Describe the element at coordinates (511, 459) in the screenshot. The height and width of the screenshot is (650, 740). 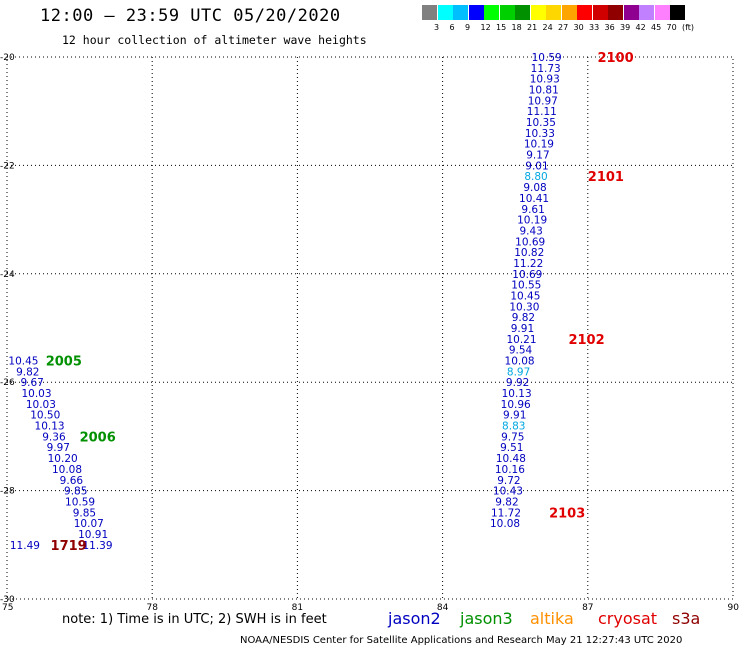
I see `swh-value: 10.48` at that location.